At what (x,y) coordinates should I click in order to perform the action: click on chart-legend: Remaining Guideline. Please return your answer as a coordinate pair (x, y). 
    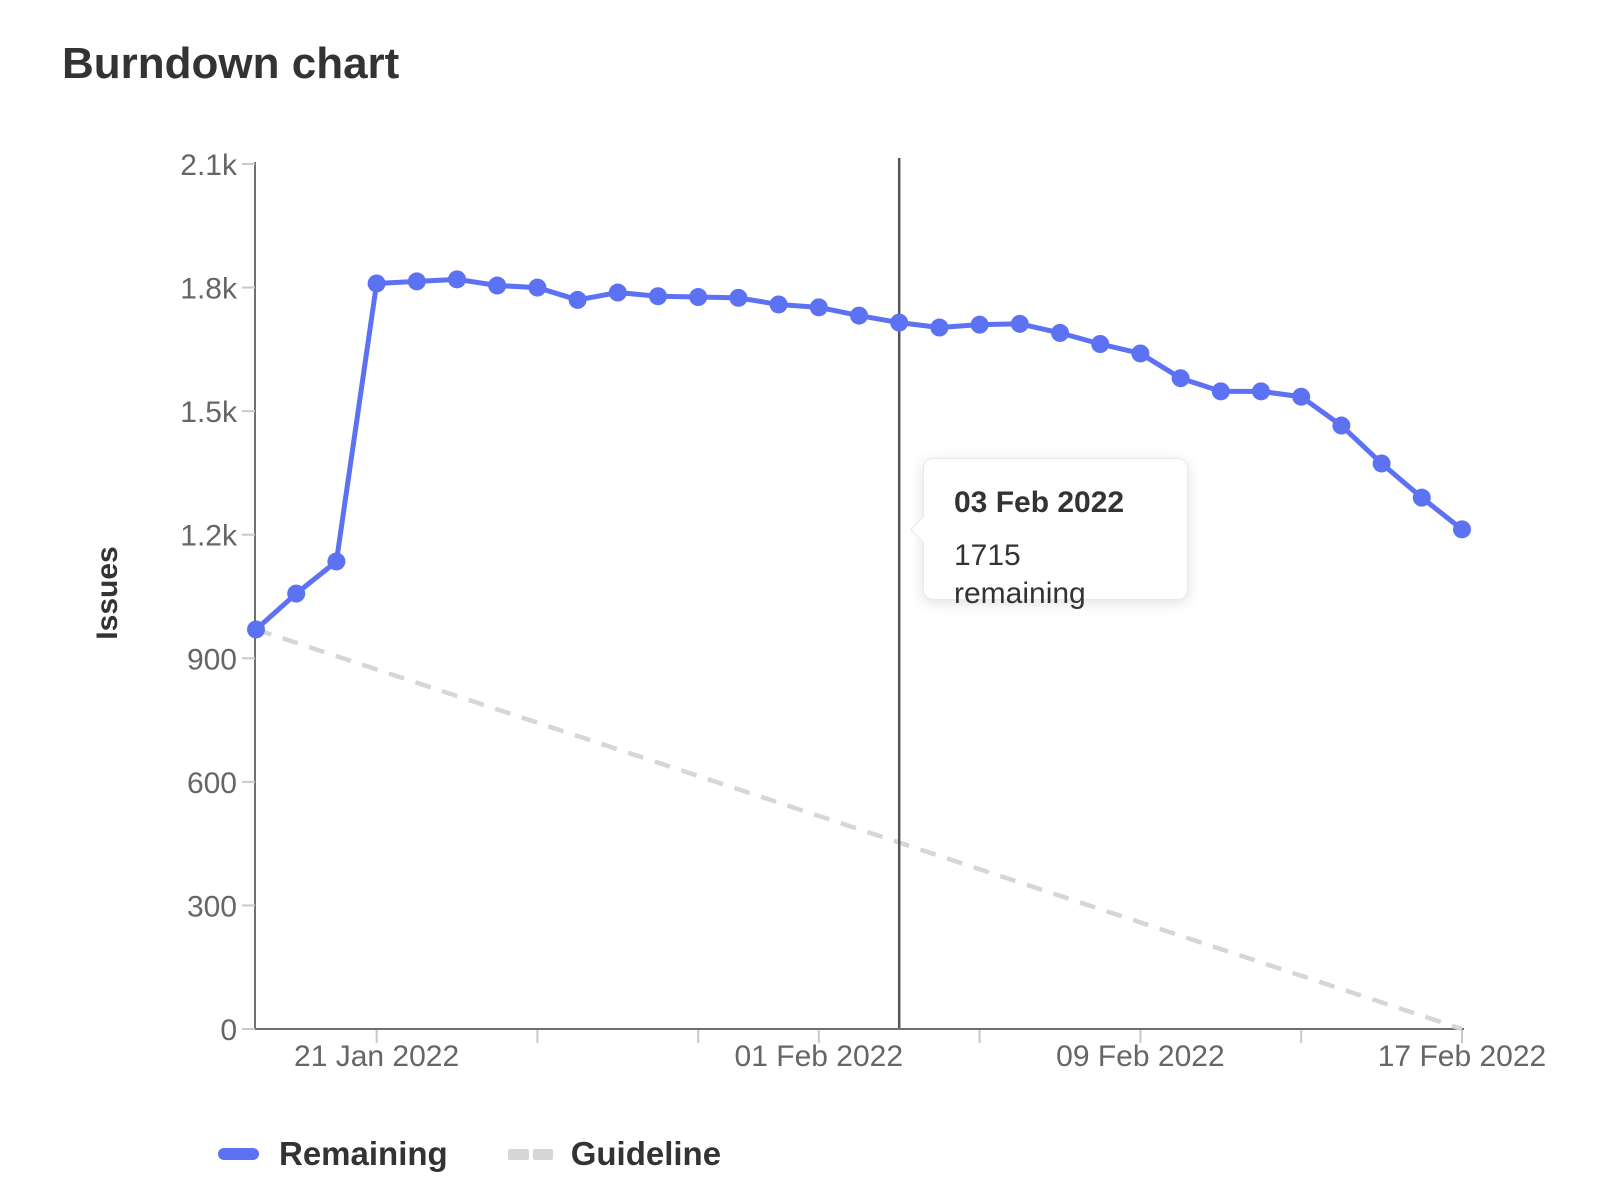
    Looking at the image, I should click on (469, 1154).